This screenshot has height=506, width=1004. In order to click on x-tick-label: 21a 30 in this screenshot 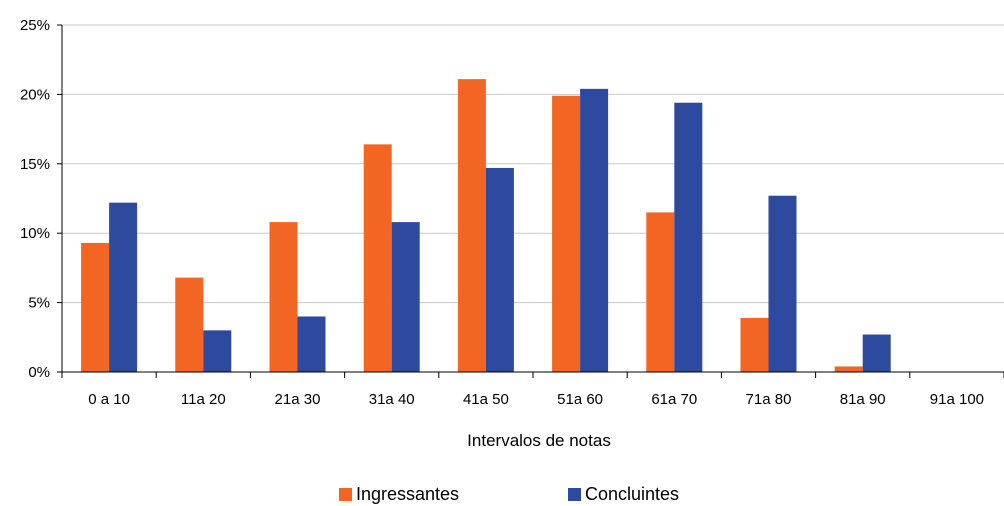, I will do `click(298, 399)`.